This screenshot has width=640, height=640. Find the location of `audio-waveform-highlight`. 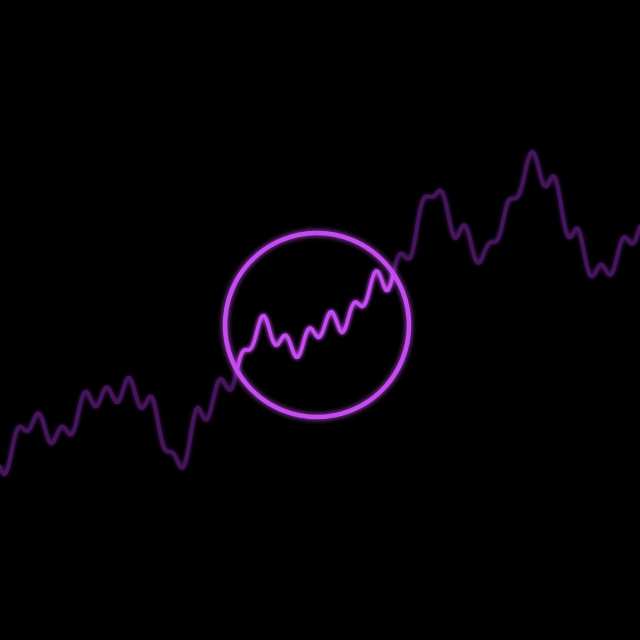

audio-waveform-highlight is located at coordinates (317, 325).